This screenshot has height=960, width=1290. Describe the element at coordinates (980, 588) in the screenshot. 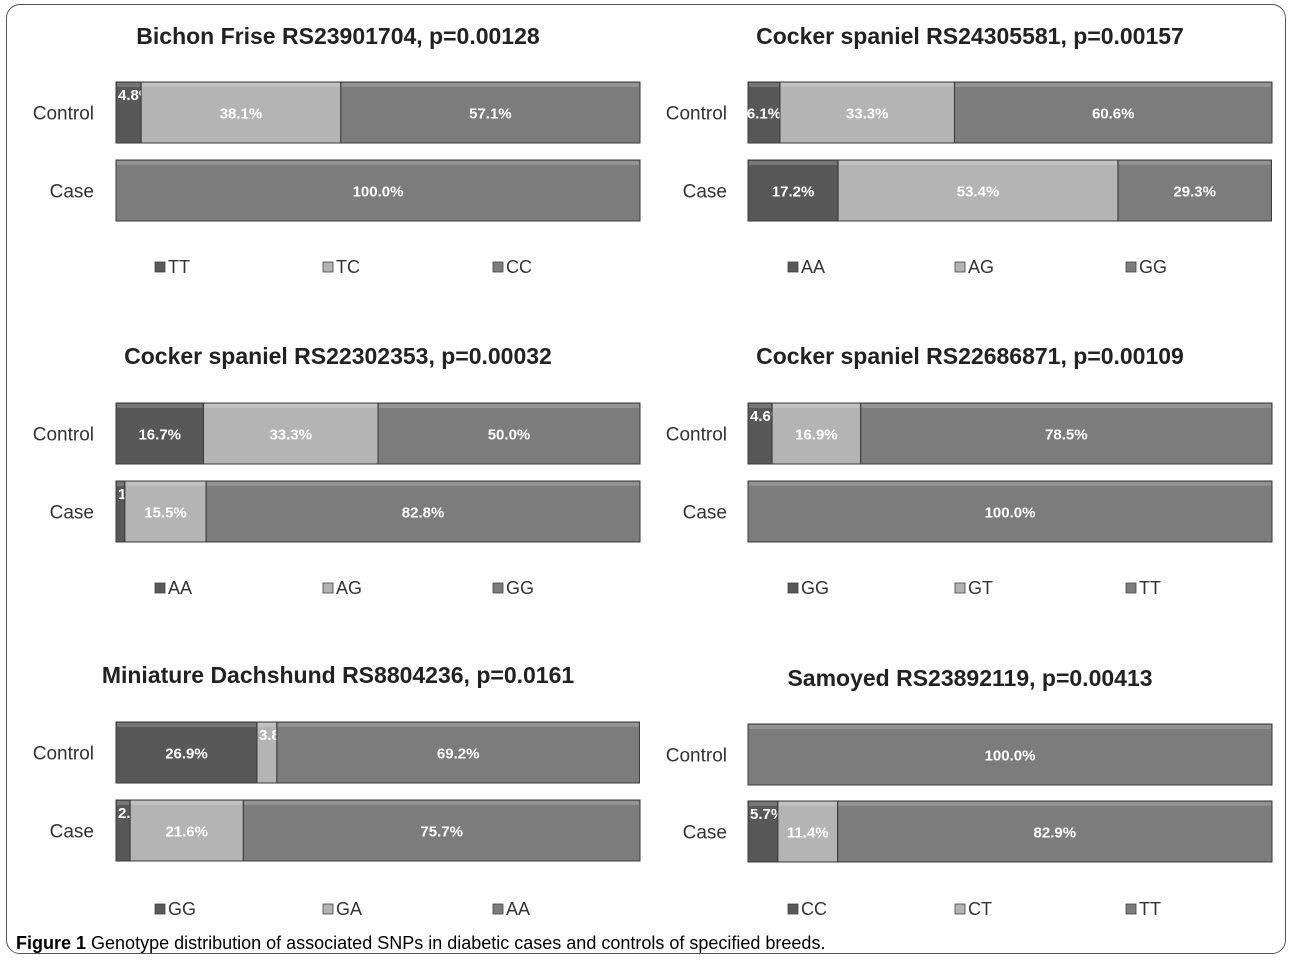

I see `legend-label-gt: GT` at that location.